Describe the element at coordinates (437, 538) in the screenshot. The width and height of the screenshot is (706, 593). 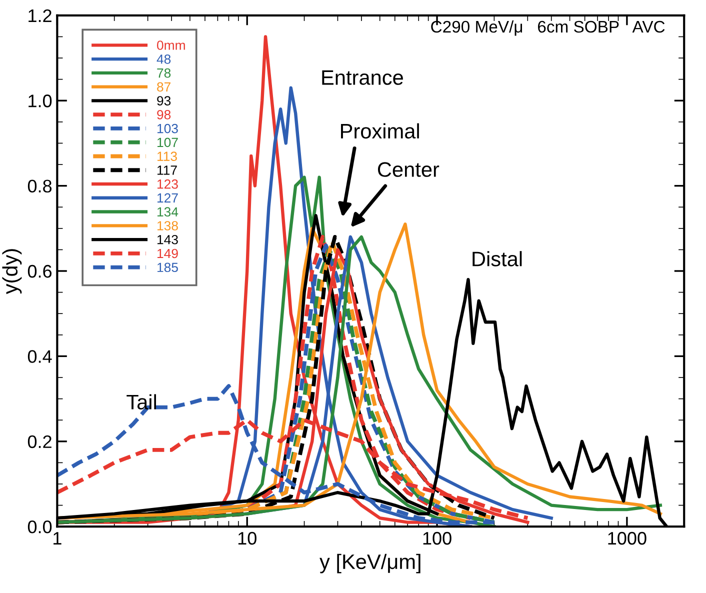
I see `x-tick-label: 100` at that location.